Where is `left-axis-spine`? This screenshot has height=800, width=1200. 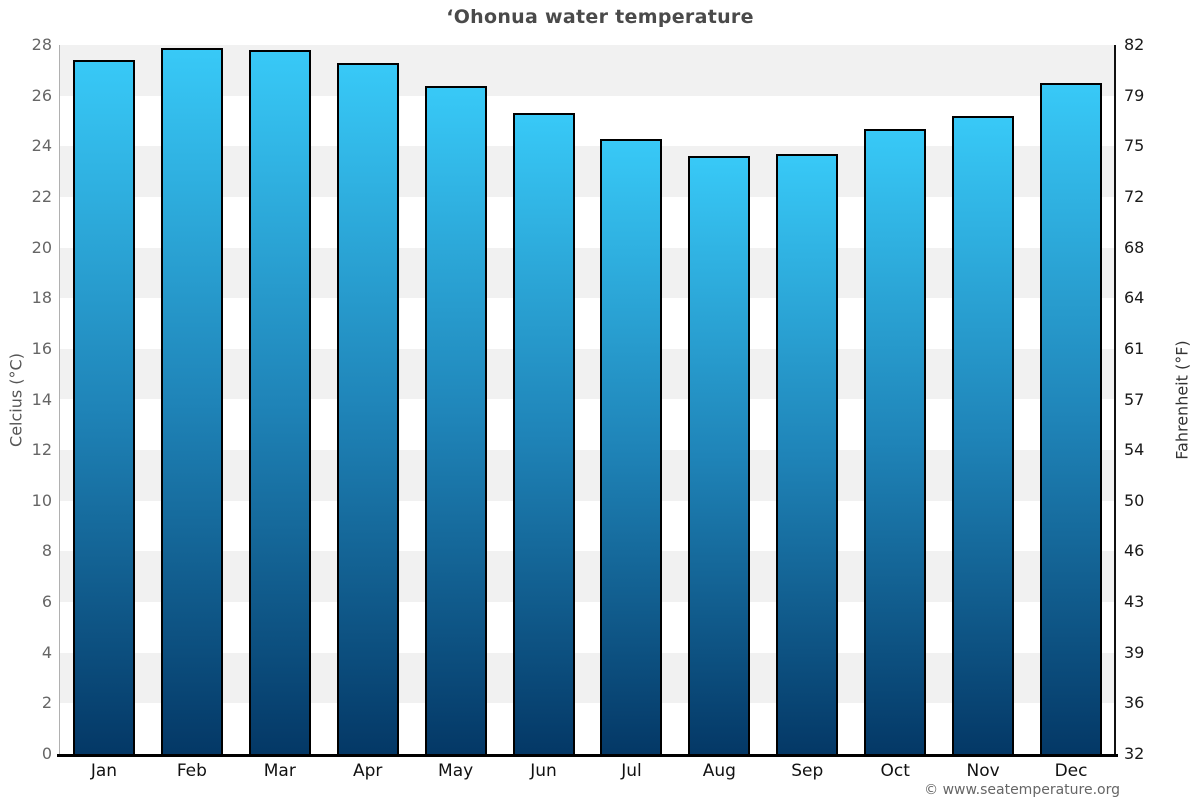 left-axis-spine is located at coordinates (59, 400).